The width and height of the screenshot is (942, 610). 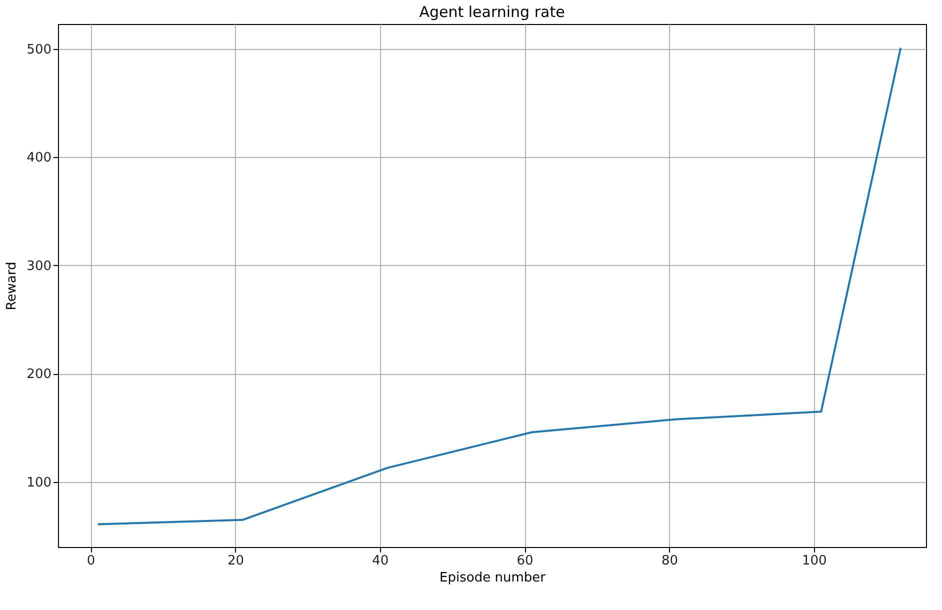 I want to click on y-tick-label: 100, so click(x=39, y=483).